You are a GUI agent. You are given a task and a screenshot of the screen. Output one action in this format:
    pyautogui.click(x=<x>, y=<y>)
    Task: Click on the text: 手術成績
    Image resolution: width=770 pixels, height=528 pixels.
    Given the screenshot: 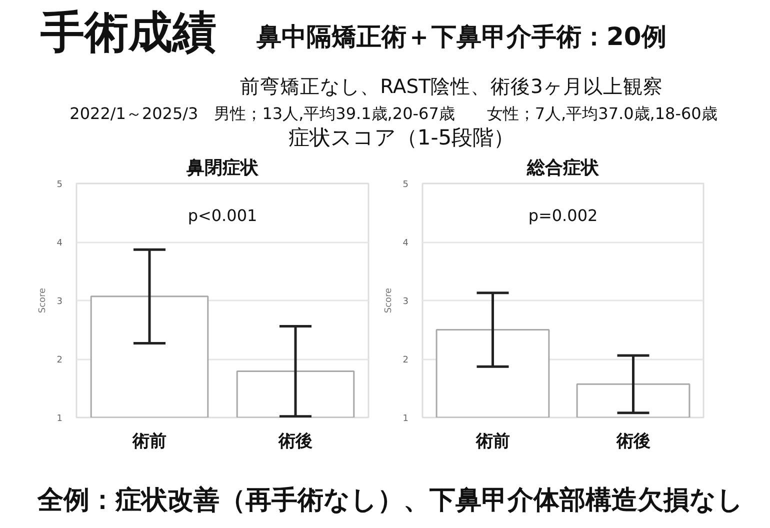 What is the action you would take?
    pyautogui.click(x=128, y=32)
    